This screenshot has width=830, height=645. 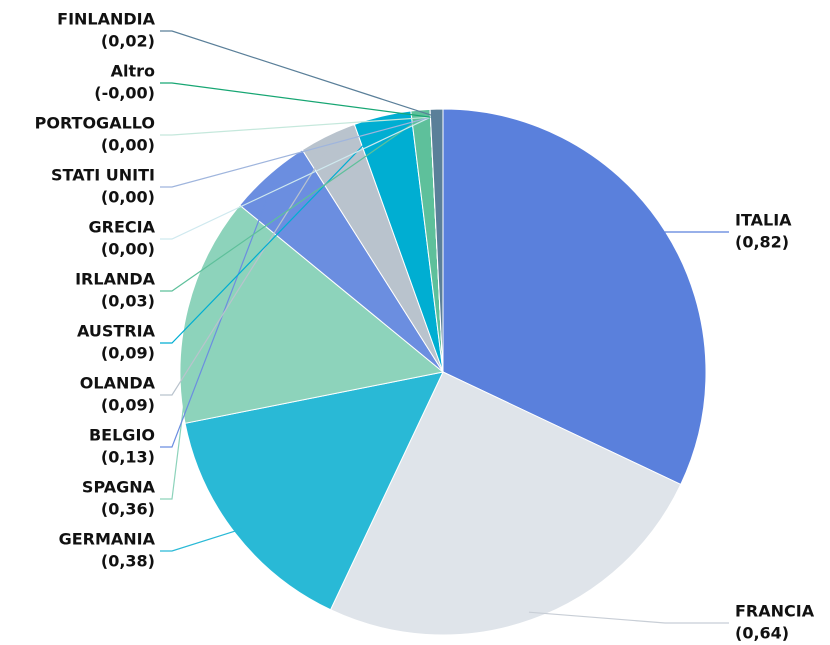 What do you see at coordinates (116, 331) in the screenshot?
I see `category-label: AUSTRIA` at bounding box center [116, 331].